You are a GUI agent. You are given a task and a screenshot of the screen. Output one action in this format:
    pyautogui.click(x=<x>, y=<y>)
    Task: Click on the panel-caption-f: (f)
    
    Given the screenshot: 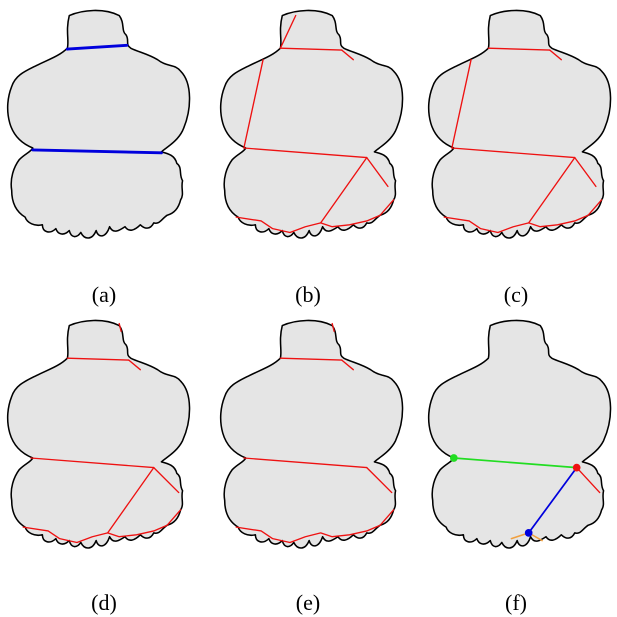 What is the action you would take?
    pyautogui.click(x=516, y=602)
    